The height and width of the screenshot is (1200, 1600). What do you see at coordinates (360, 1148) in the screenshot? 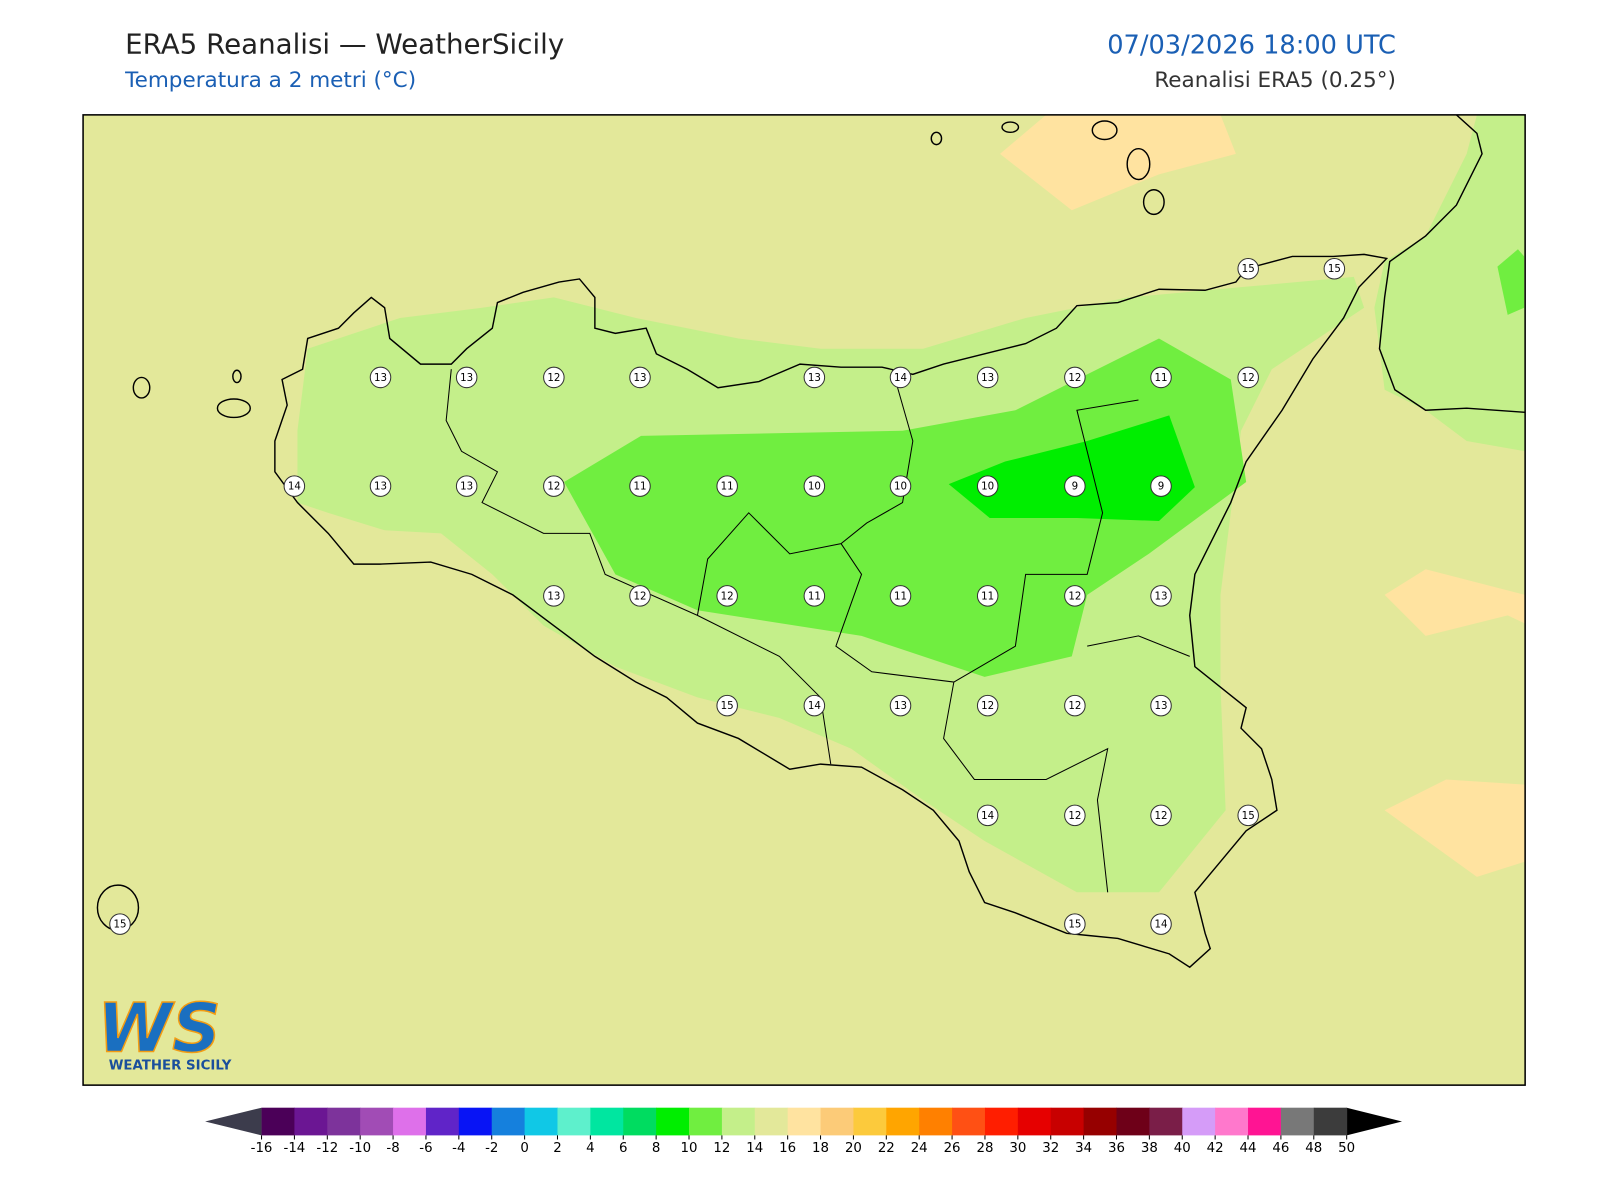
I see `colorbar-tick-label: -10` at bounding box center [360, 1148].